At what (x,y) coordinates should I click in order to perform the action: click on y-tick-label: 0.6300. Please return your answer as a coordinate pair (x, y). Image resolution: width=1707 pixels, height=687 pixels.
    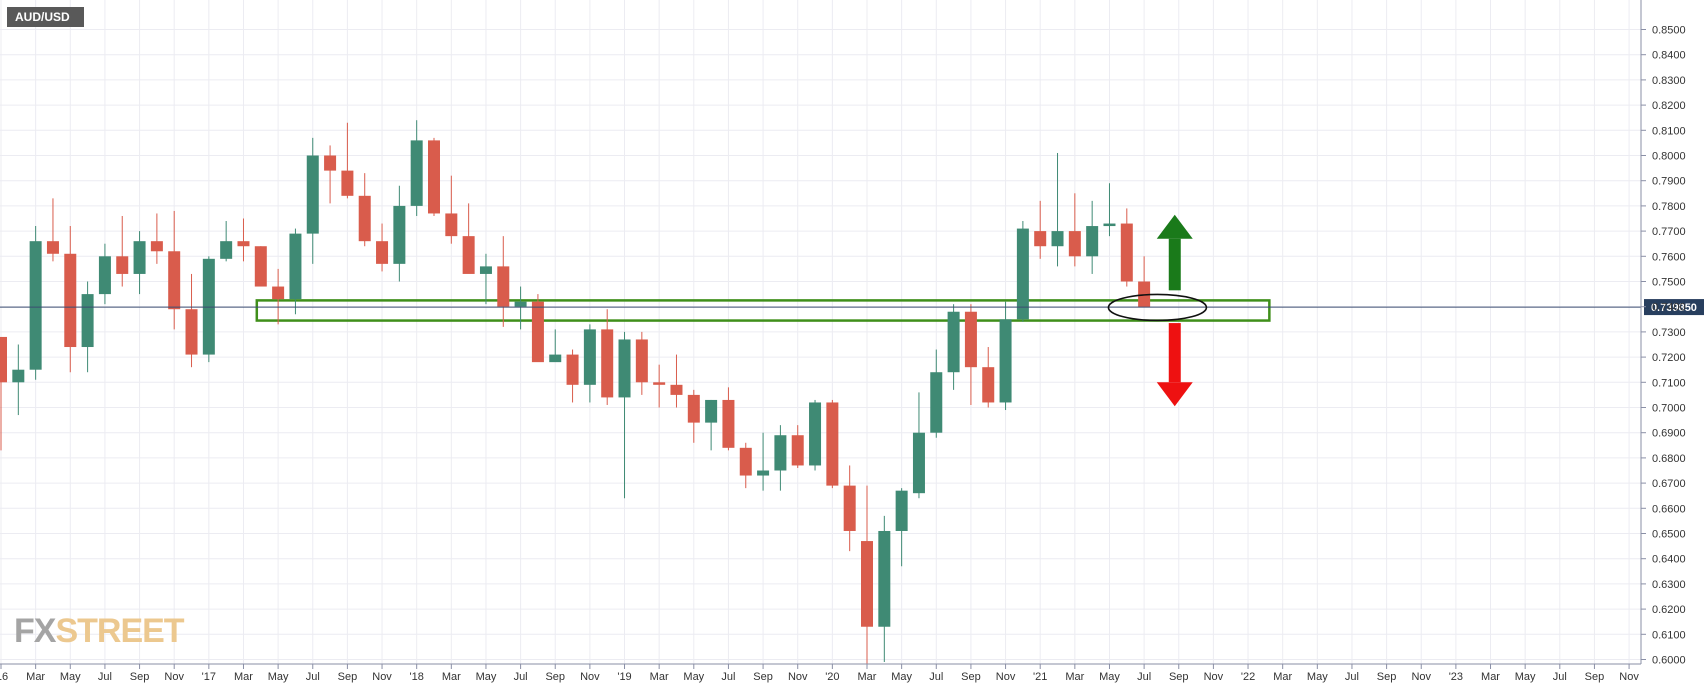
    Looking at the image, I should click on (1669, 585).